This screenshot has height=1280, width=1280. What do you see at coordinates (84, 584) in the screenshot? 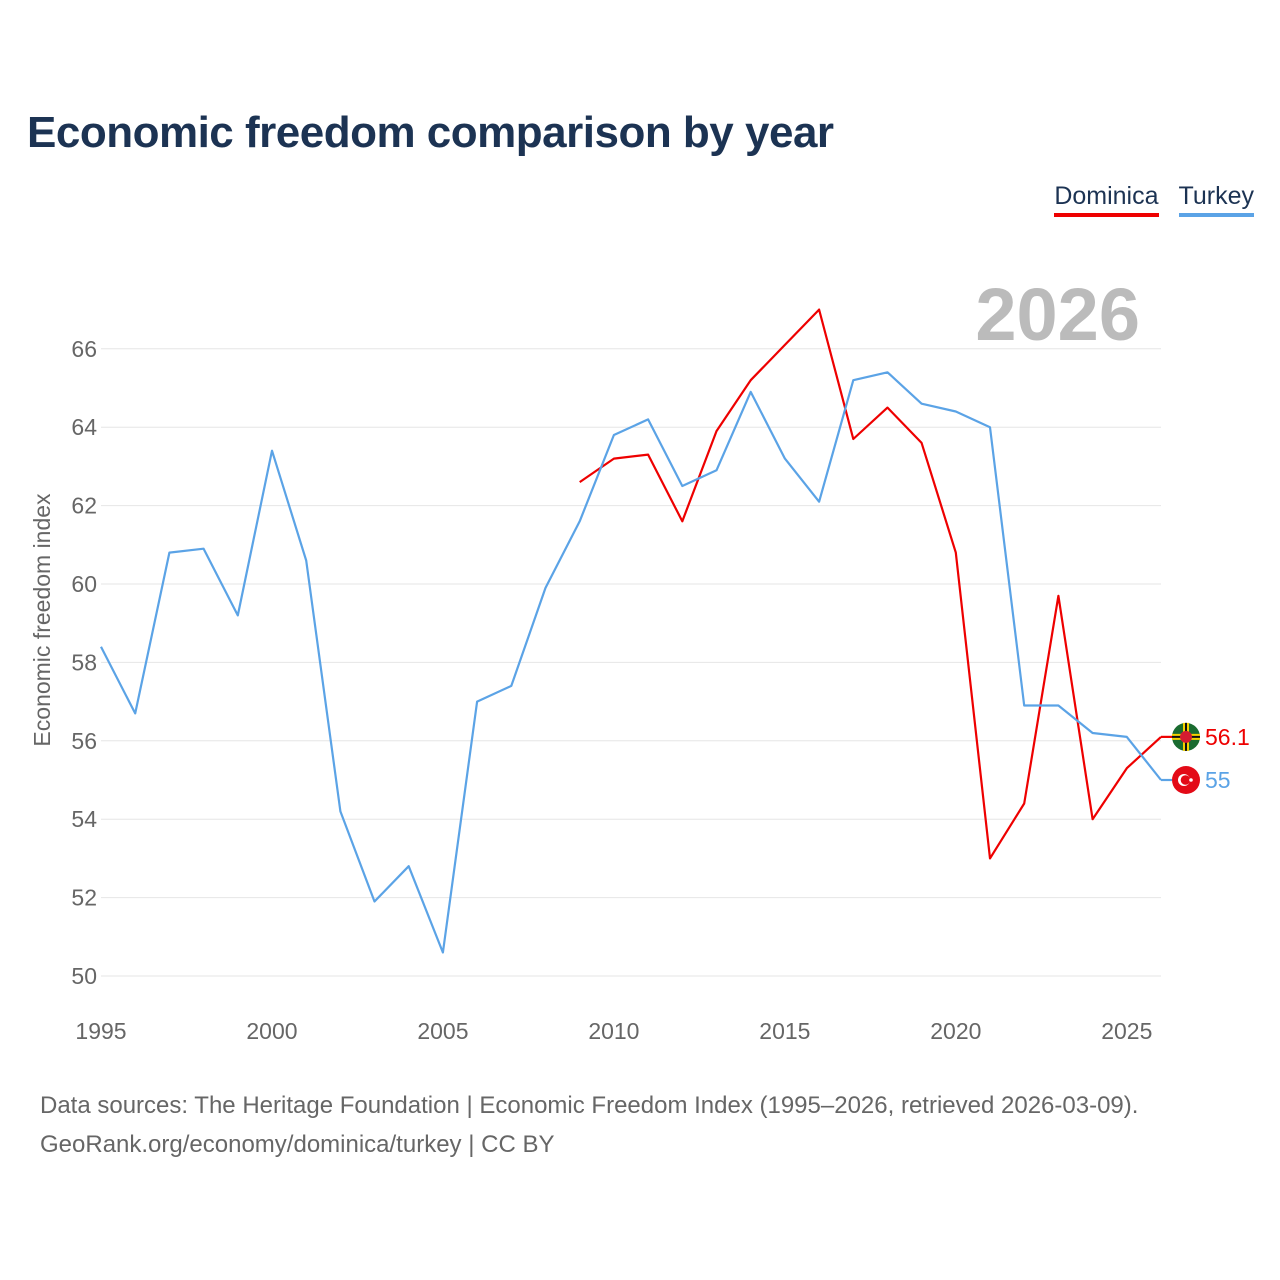
I see `y-tick-label: 60` at bounding box center [84, 584].